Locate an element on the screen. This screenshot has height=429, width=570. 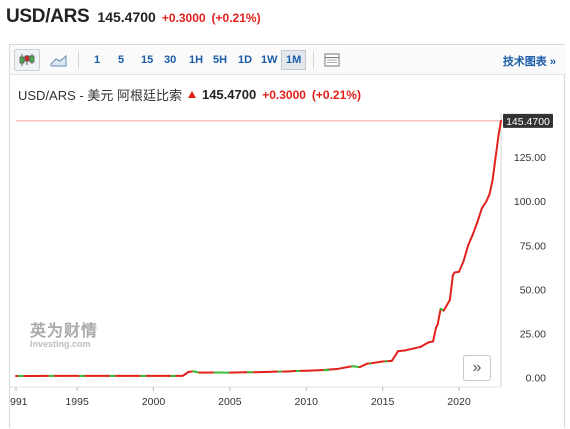
last-price-tag-label: 145.4700 is located at coordinates (528, 122).